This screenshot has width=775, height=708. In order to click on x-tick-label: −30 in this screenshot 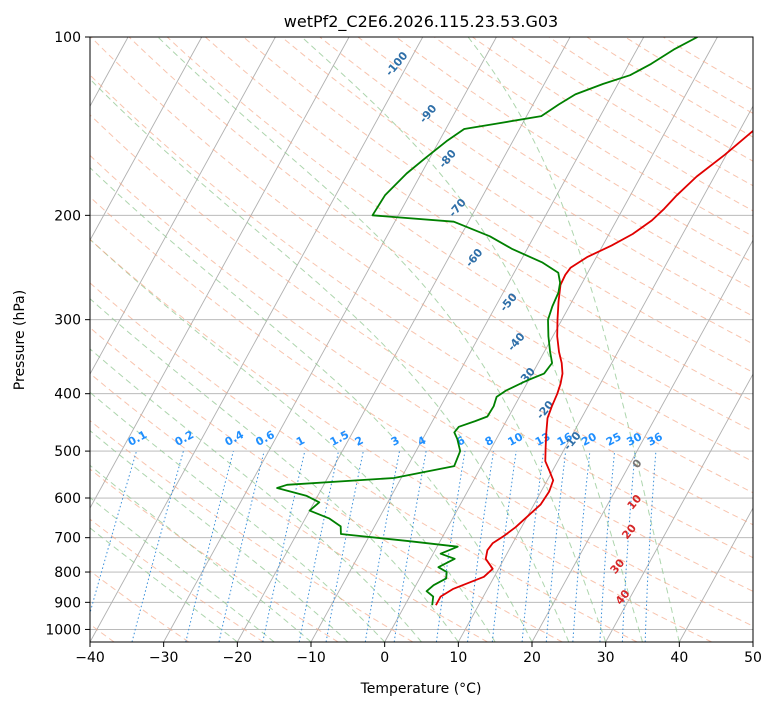, I will do `click(164, 658)`.